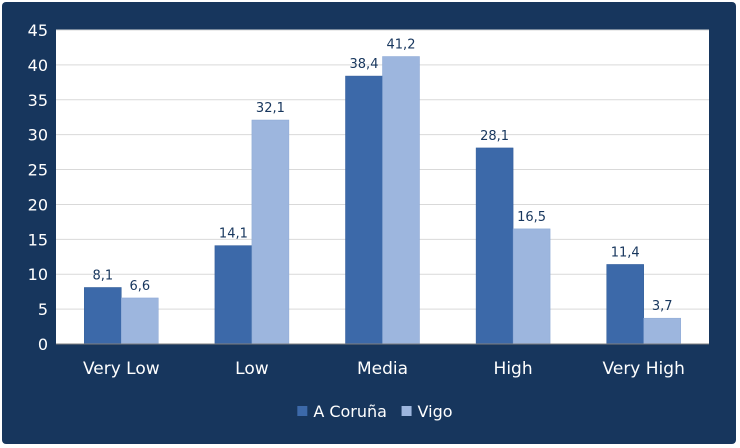 The height and width of the screenshot is (448, 740). What do you see at coordinates (401, 45) in the screenshot?
I see `data-label: 41,2` at bounding box center [401, 45].